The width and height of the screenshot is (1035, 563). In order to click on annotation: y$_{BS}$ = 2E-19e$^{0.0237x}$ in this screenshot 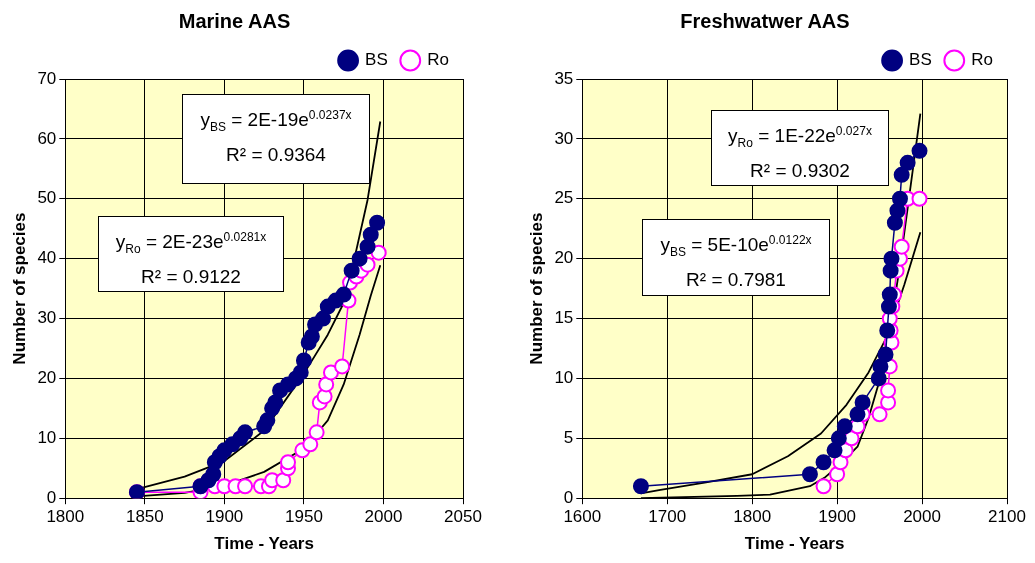, I will do `click(276, 122)`.